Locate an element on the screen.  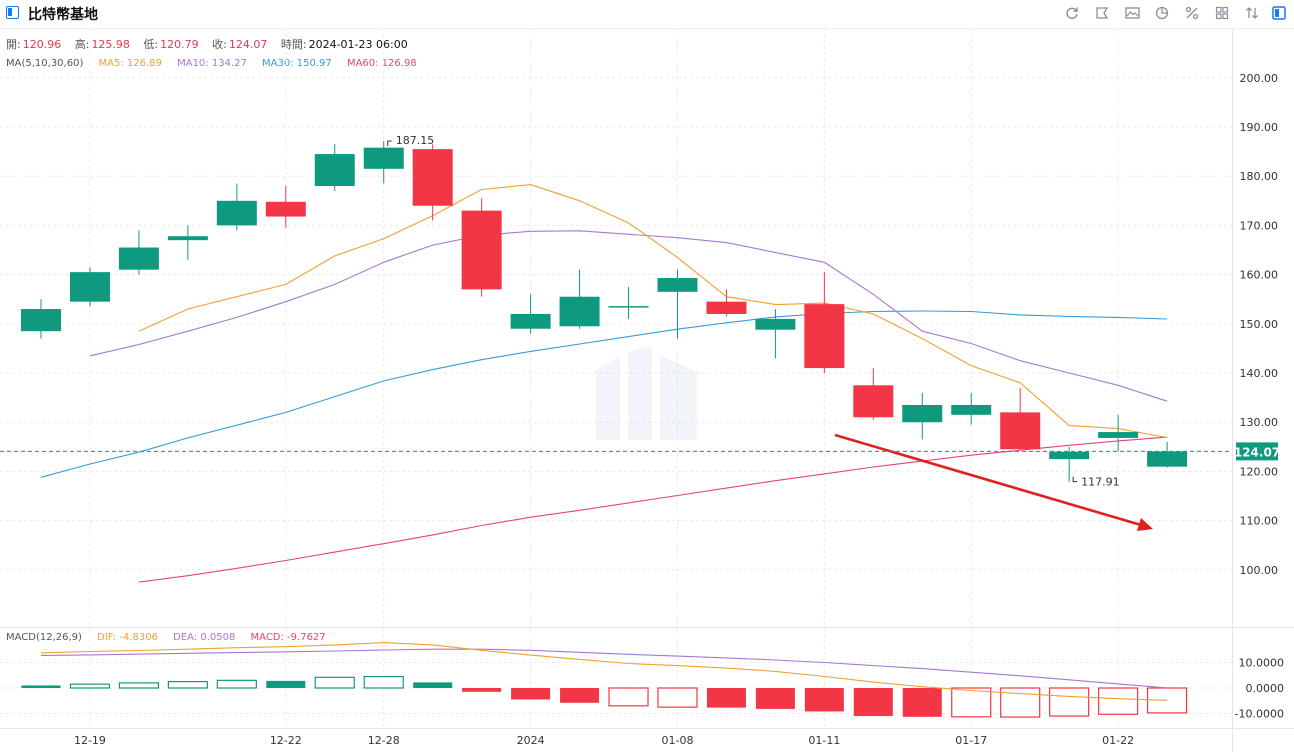
y-tick-label: 110.00 is located at coordinates (1259, 521).